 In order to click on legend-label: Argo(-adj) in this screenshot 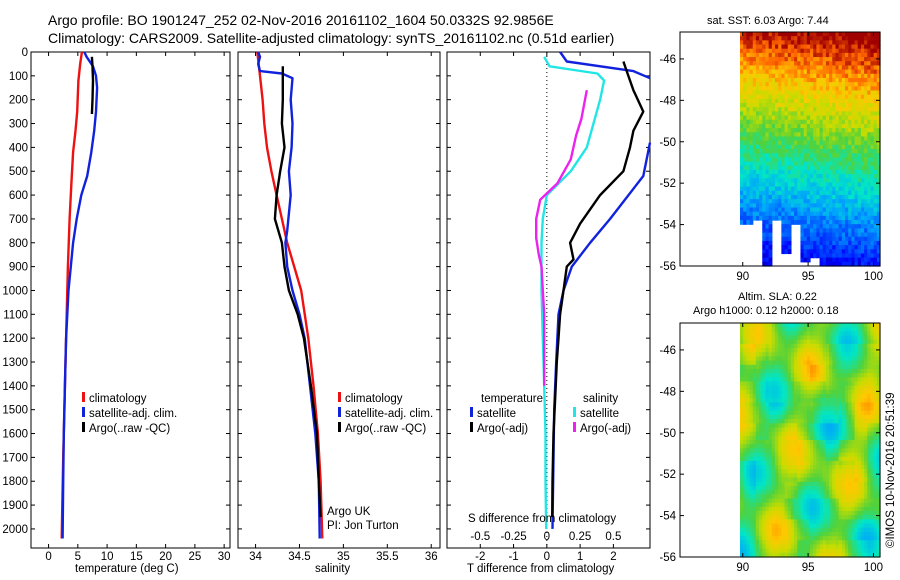, I will do `click(503, 429)`.